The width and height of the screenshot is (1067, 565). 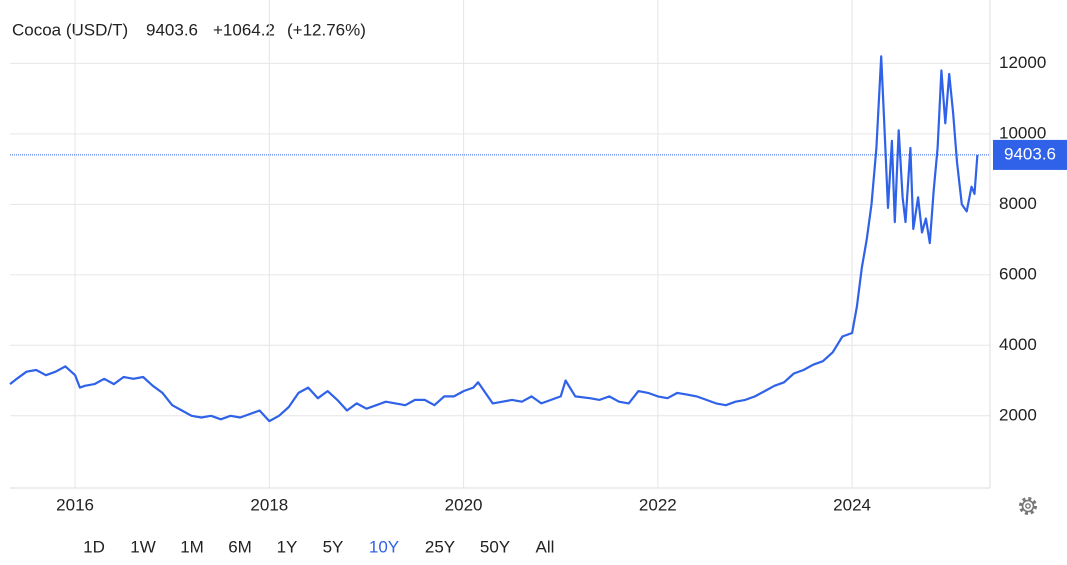 I want to click on range-button: 6M, so click(x=240, y=546).